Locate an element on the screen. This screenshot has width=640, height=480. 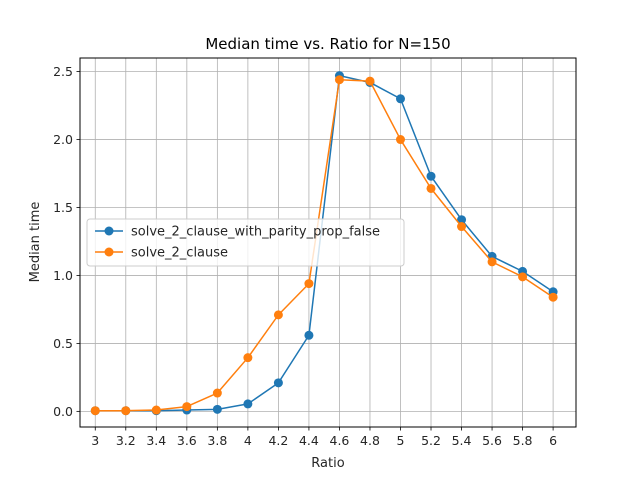
chart-title: Median time vs. Ratio for N=150 is located at coordinates (327, 44).